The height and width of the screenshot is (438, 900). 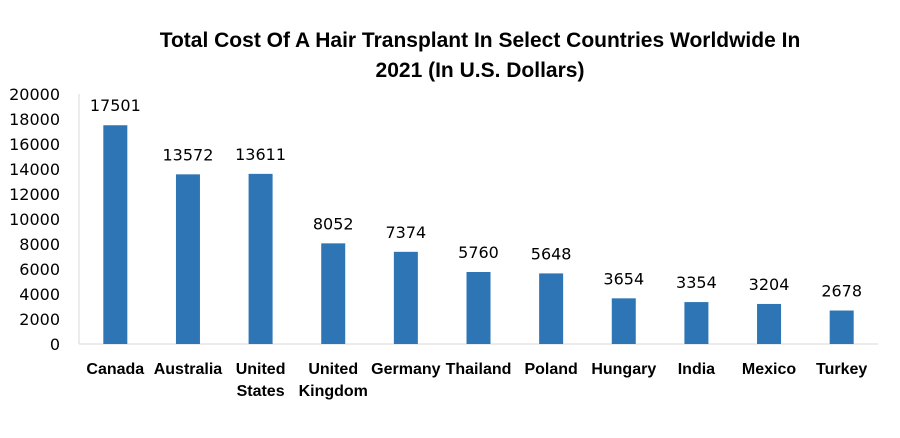 What do you see at coordinates (841, 369) in the screenshot?
I see `x-tick-label: Turkey` at bounding box center [841, 369].